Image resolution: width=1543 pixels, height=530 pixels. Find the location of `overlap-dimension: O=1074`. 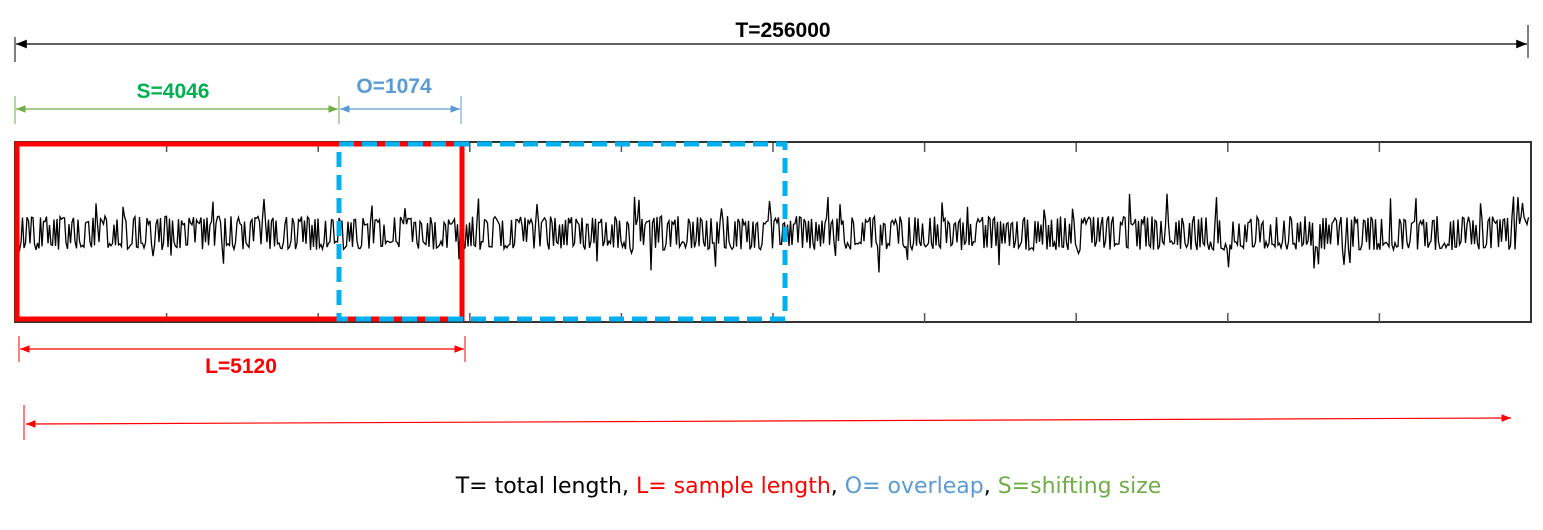

overlap-dimension: O=1074 is located at coordinates (401, 99).